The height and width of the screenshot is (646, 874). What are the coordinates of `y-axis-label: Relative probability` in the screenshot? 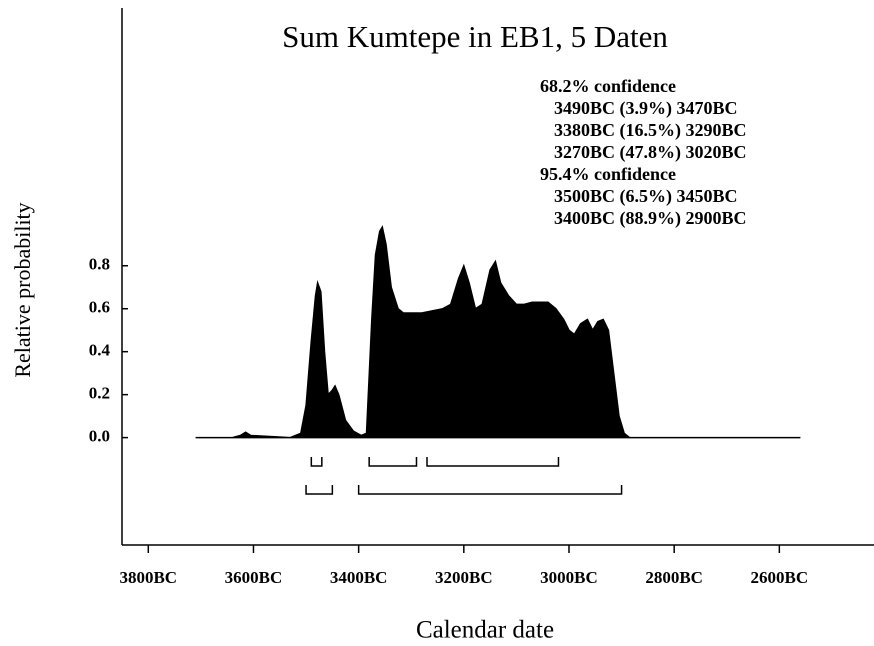 It's located at (22, 289).